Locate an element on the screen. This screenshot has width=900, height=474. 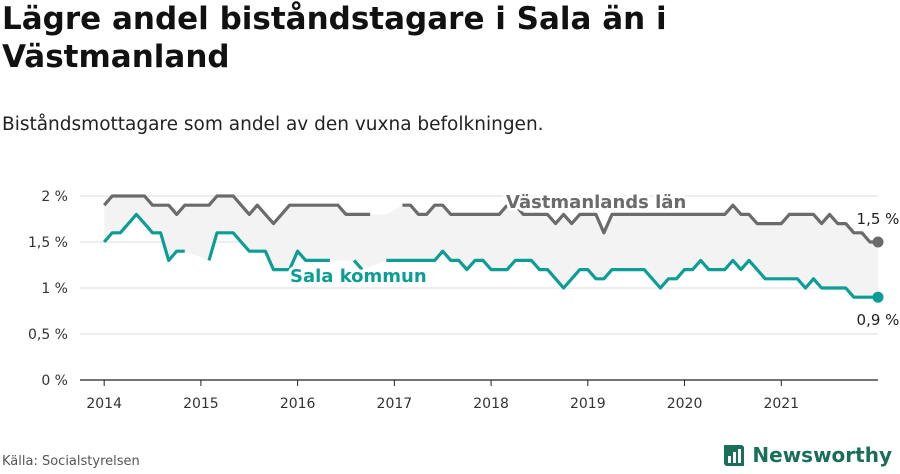
y-tick-label: 2 % is located at coordinates (54, 197).